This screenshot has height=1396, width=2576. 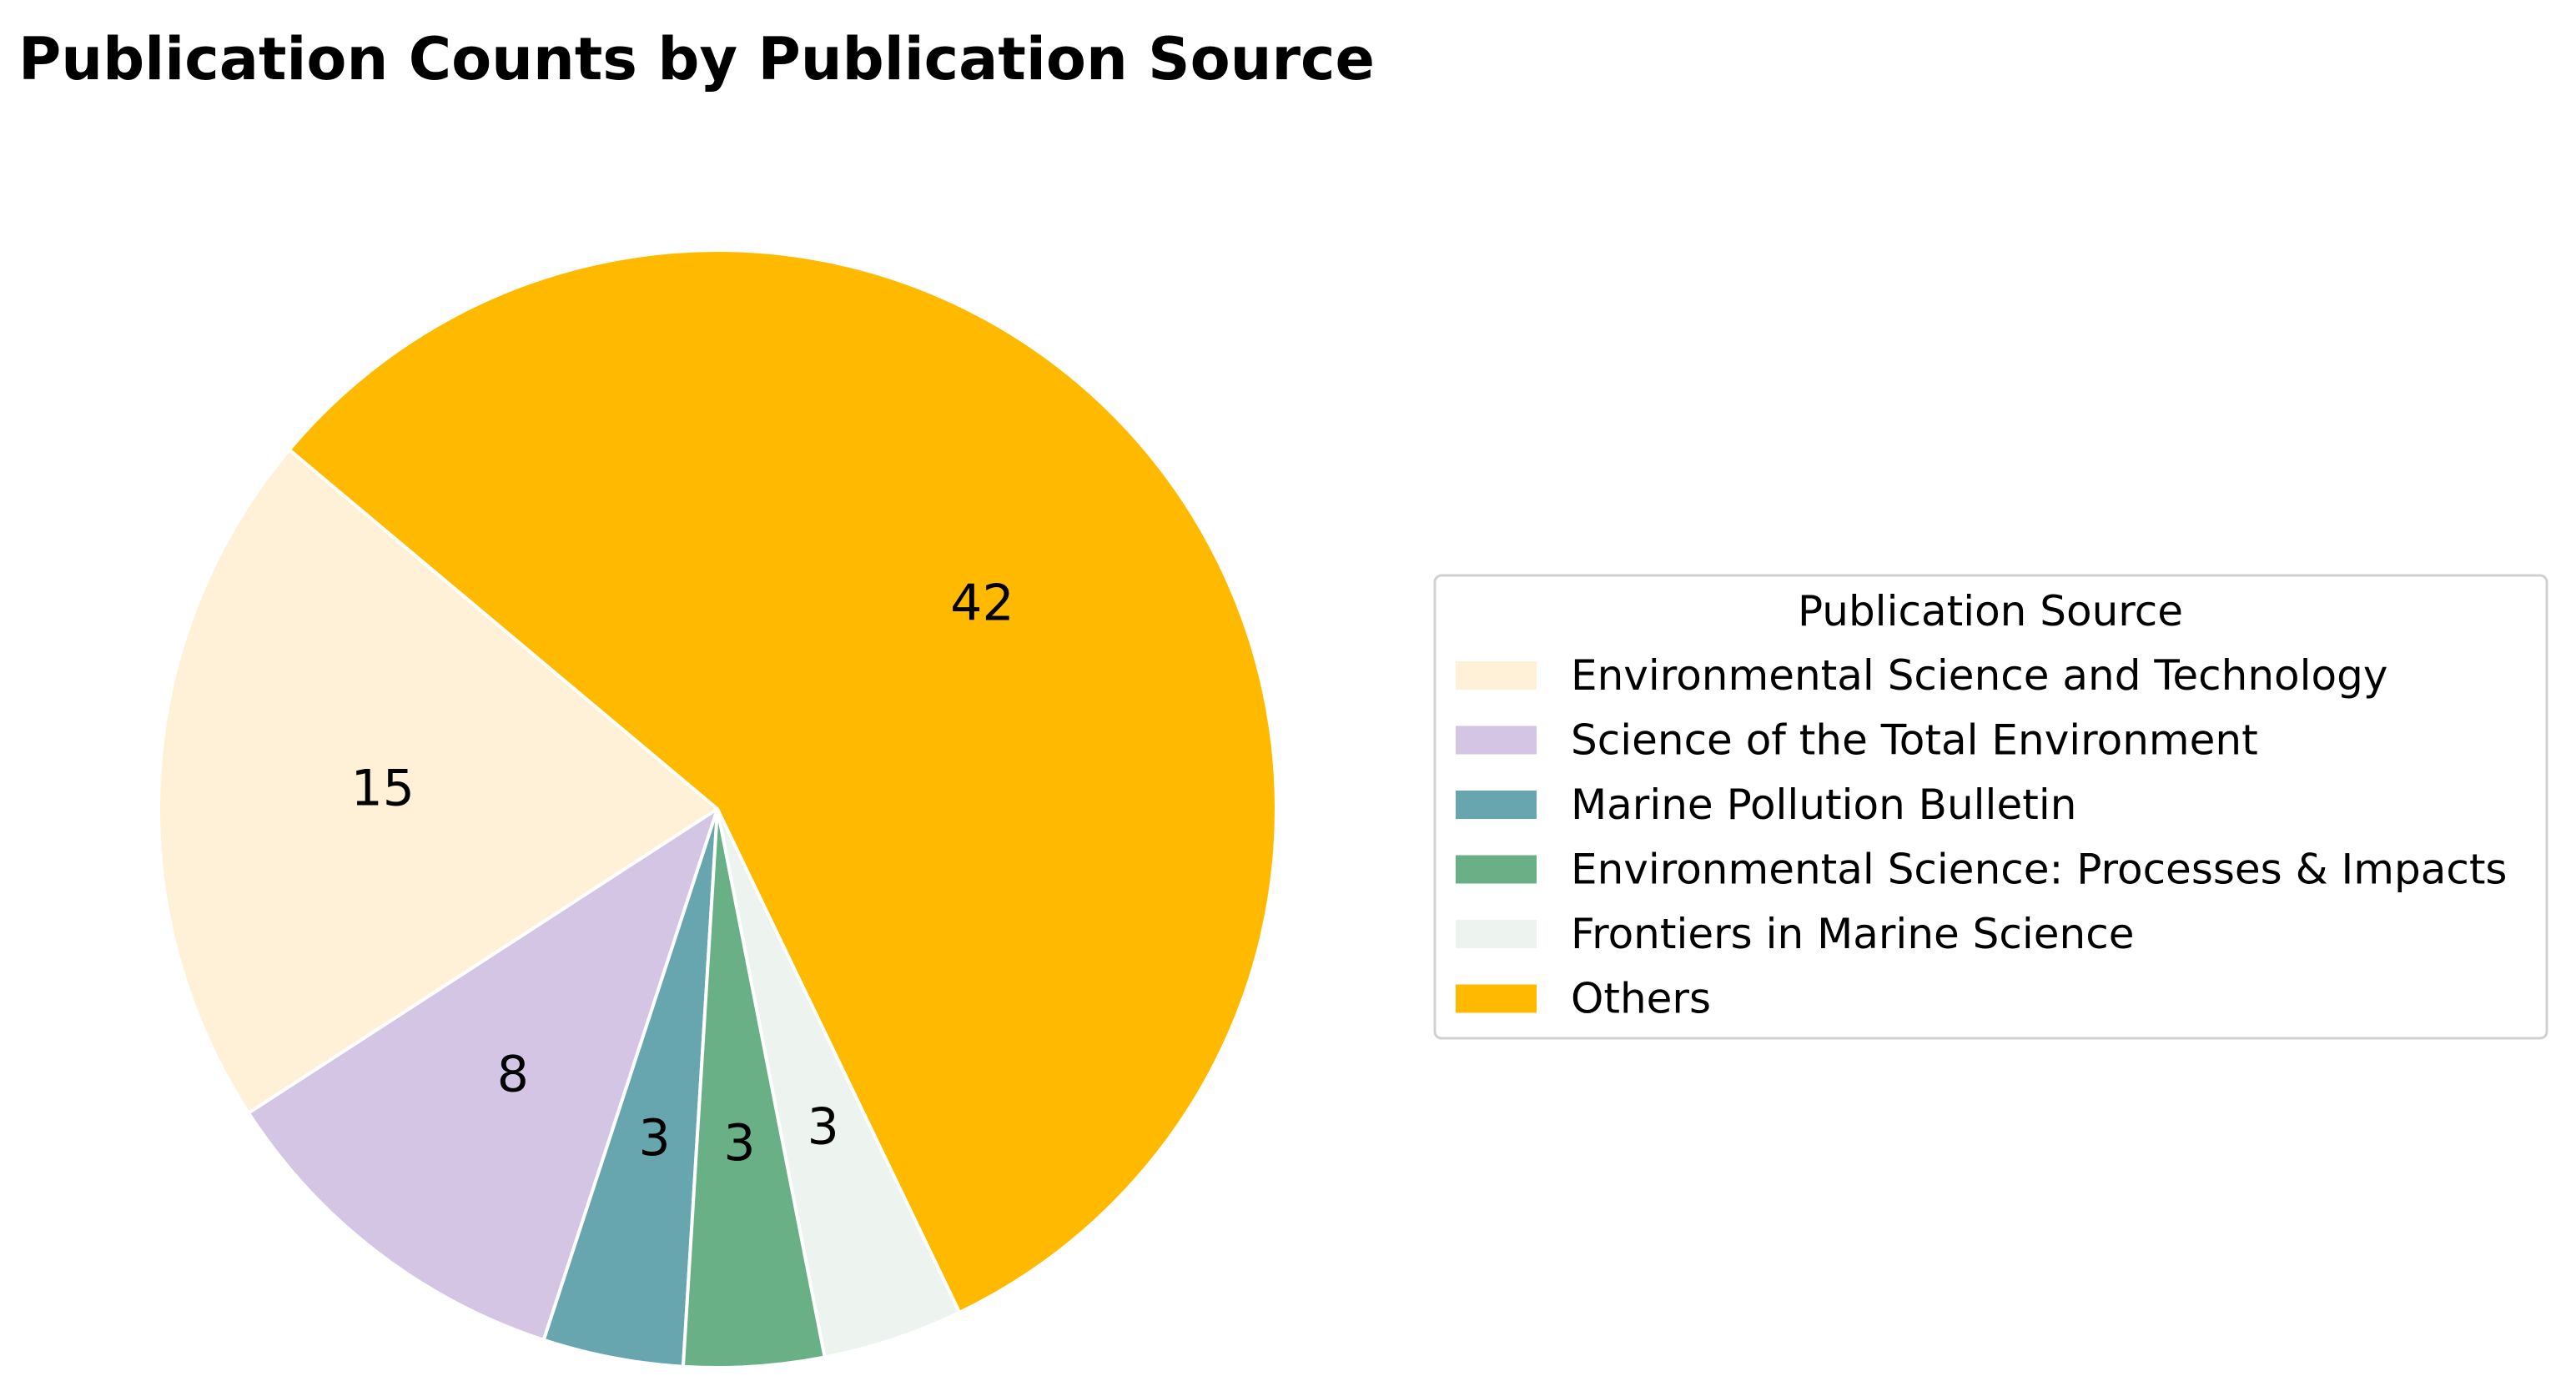 What do you see at coordinates (438, 781) in the screenshot?
I see `pie-slice-environmental-science-and-technology` at bounding box center [438, 781].